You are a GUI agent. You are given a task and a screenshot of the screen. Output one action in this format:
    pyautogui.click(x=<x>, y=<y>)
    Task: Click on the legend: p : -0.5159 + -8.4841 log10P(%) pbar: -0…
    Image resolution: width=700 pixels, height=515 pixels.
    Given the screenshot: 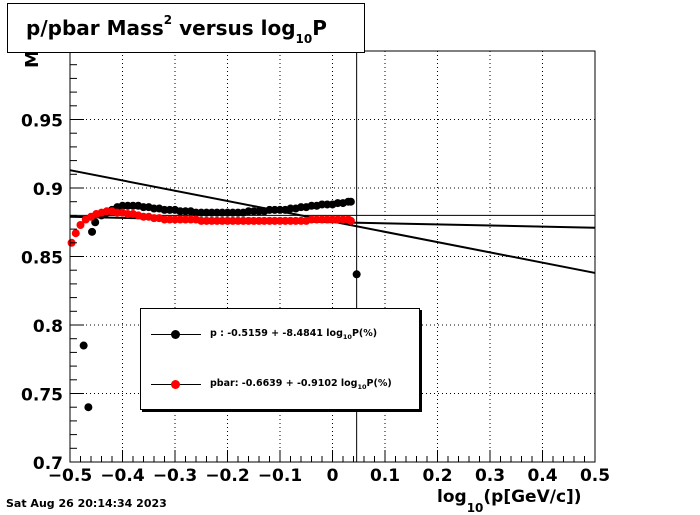 What is the action you would take?
    pyautogui.click(x=280, y=359)
    